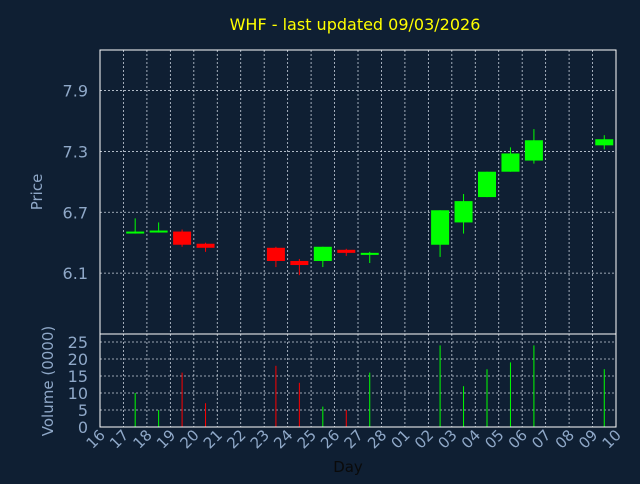 This screenshot has height=484, width=640. Describe the element at coordinates (37, 192) in the screenshot. I see `price-axis-label: Price` at that location.